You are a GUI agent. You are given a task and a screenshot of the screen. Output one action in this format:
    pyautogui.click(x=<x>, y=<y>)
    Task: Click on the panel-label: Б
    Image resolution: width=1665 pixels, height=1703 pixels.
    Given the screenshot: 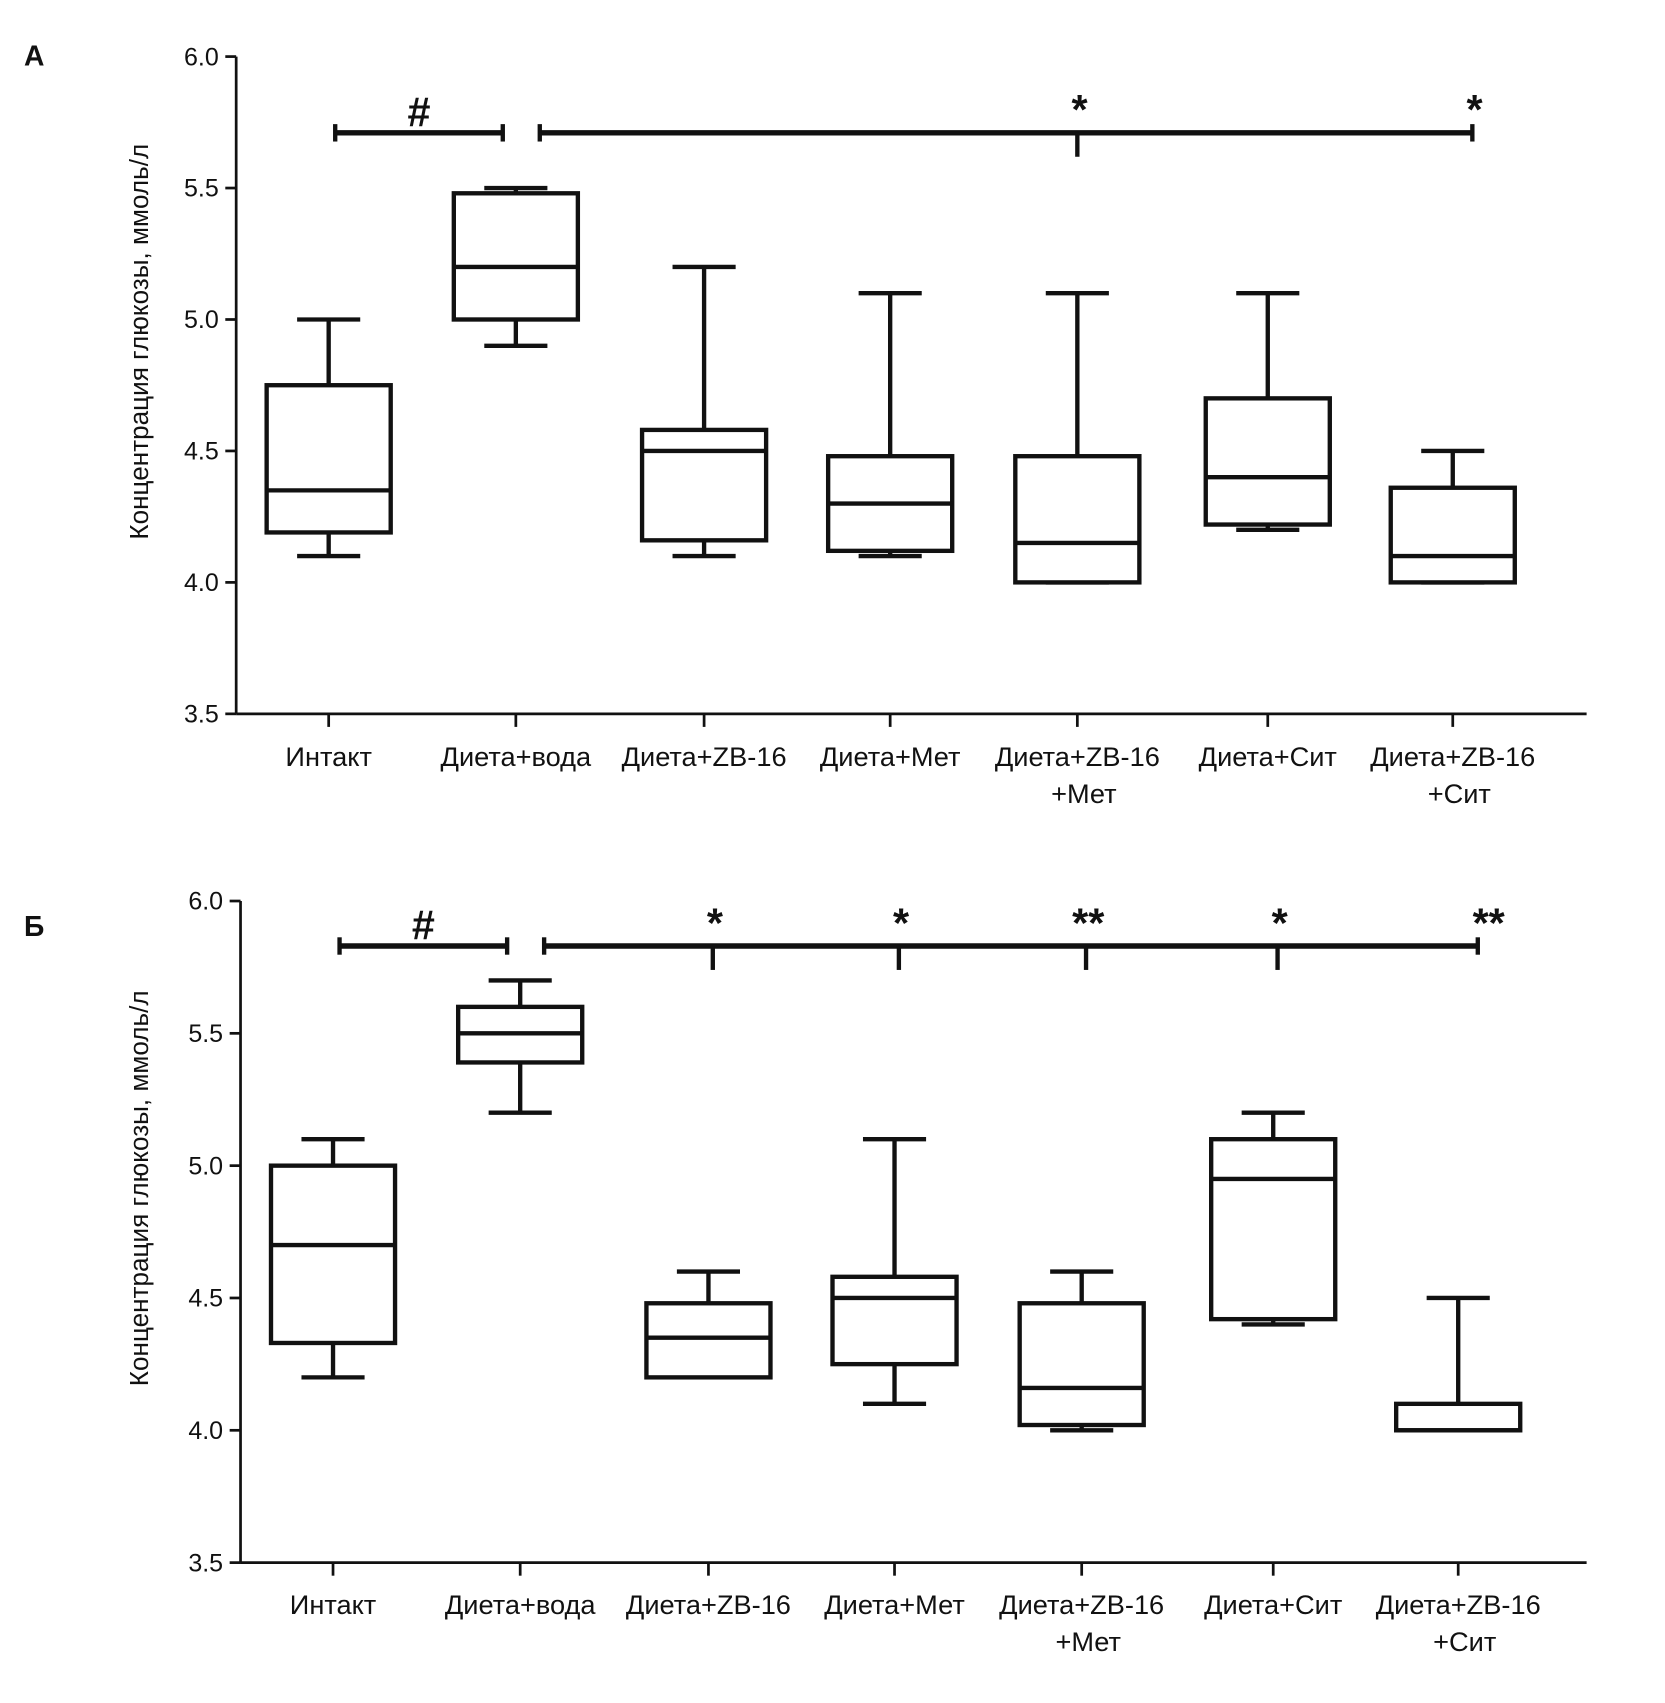 What is the action you would take?
    pyautogui.click(x=34, y=926)
    